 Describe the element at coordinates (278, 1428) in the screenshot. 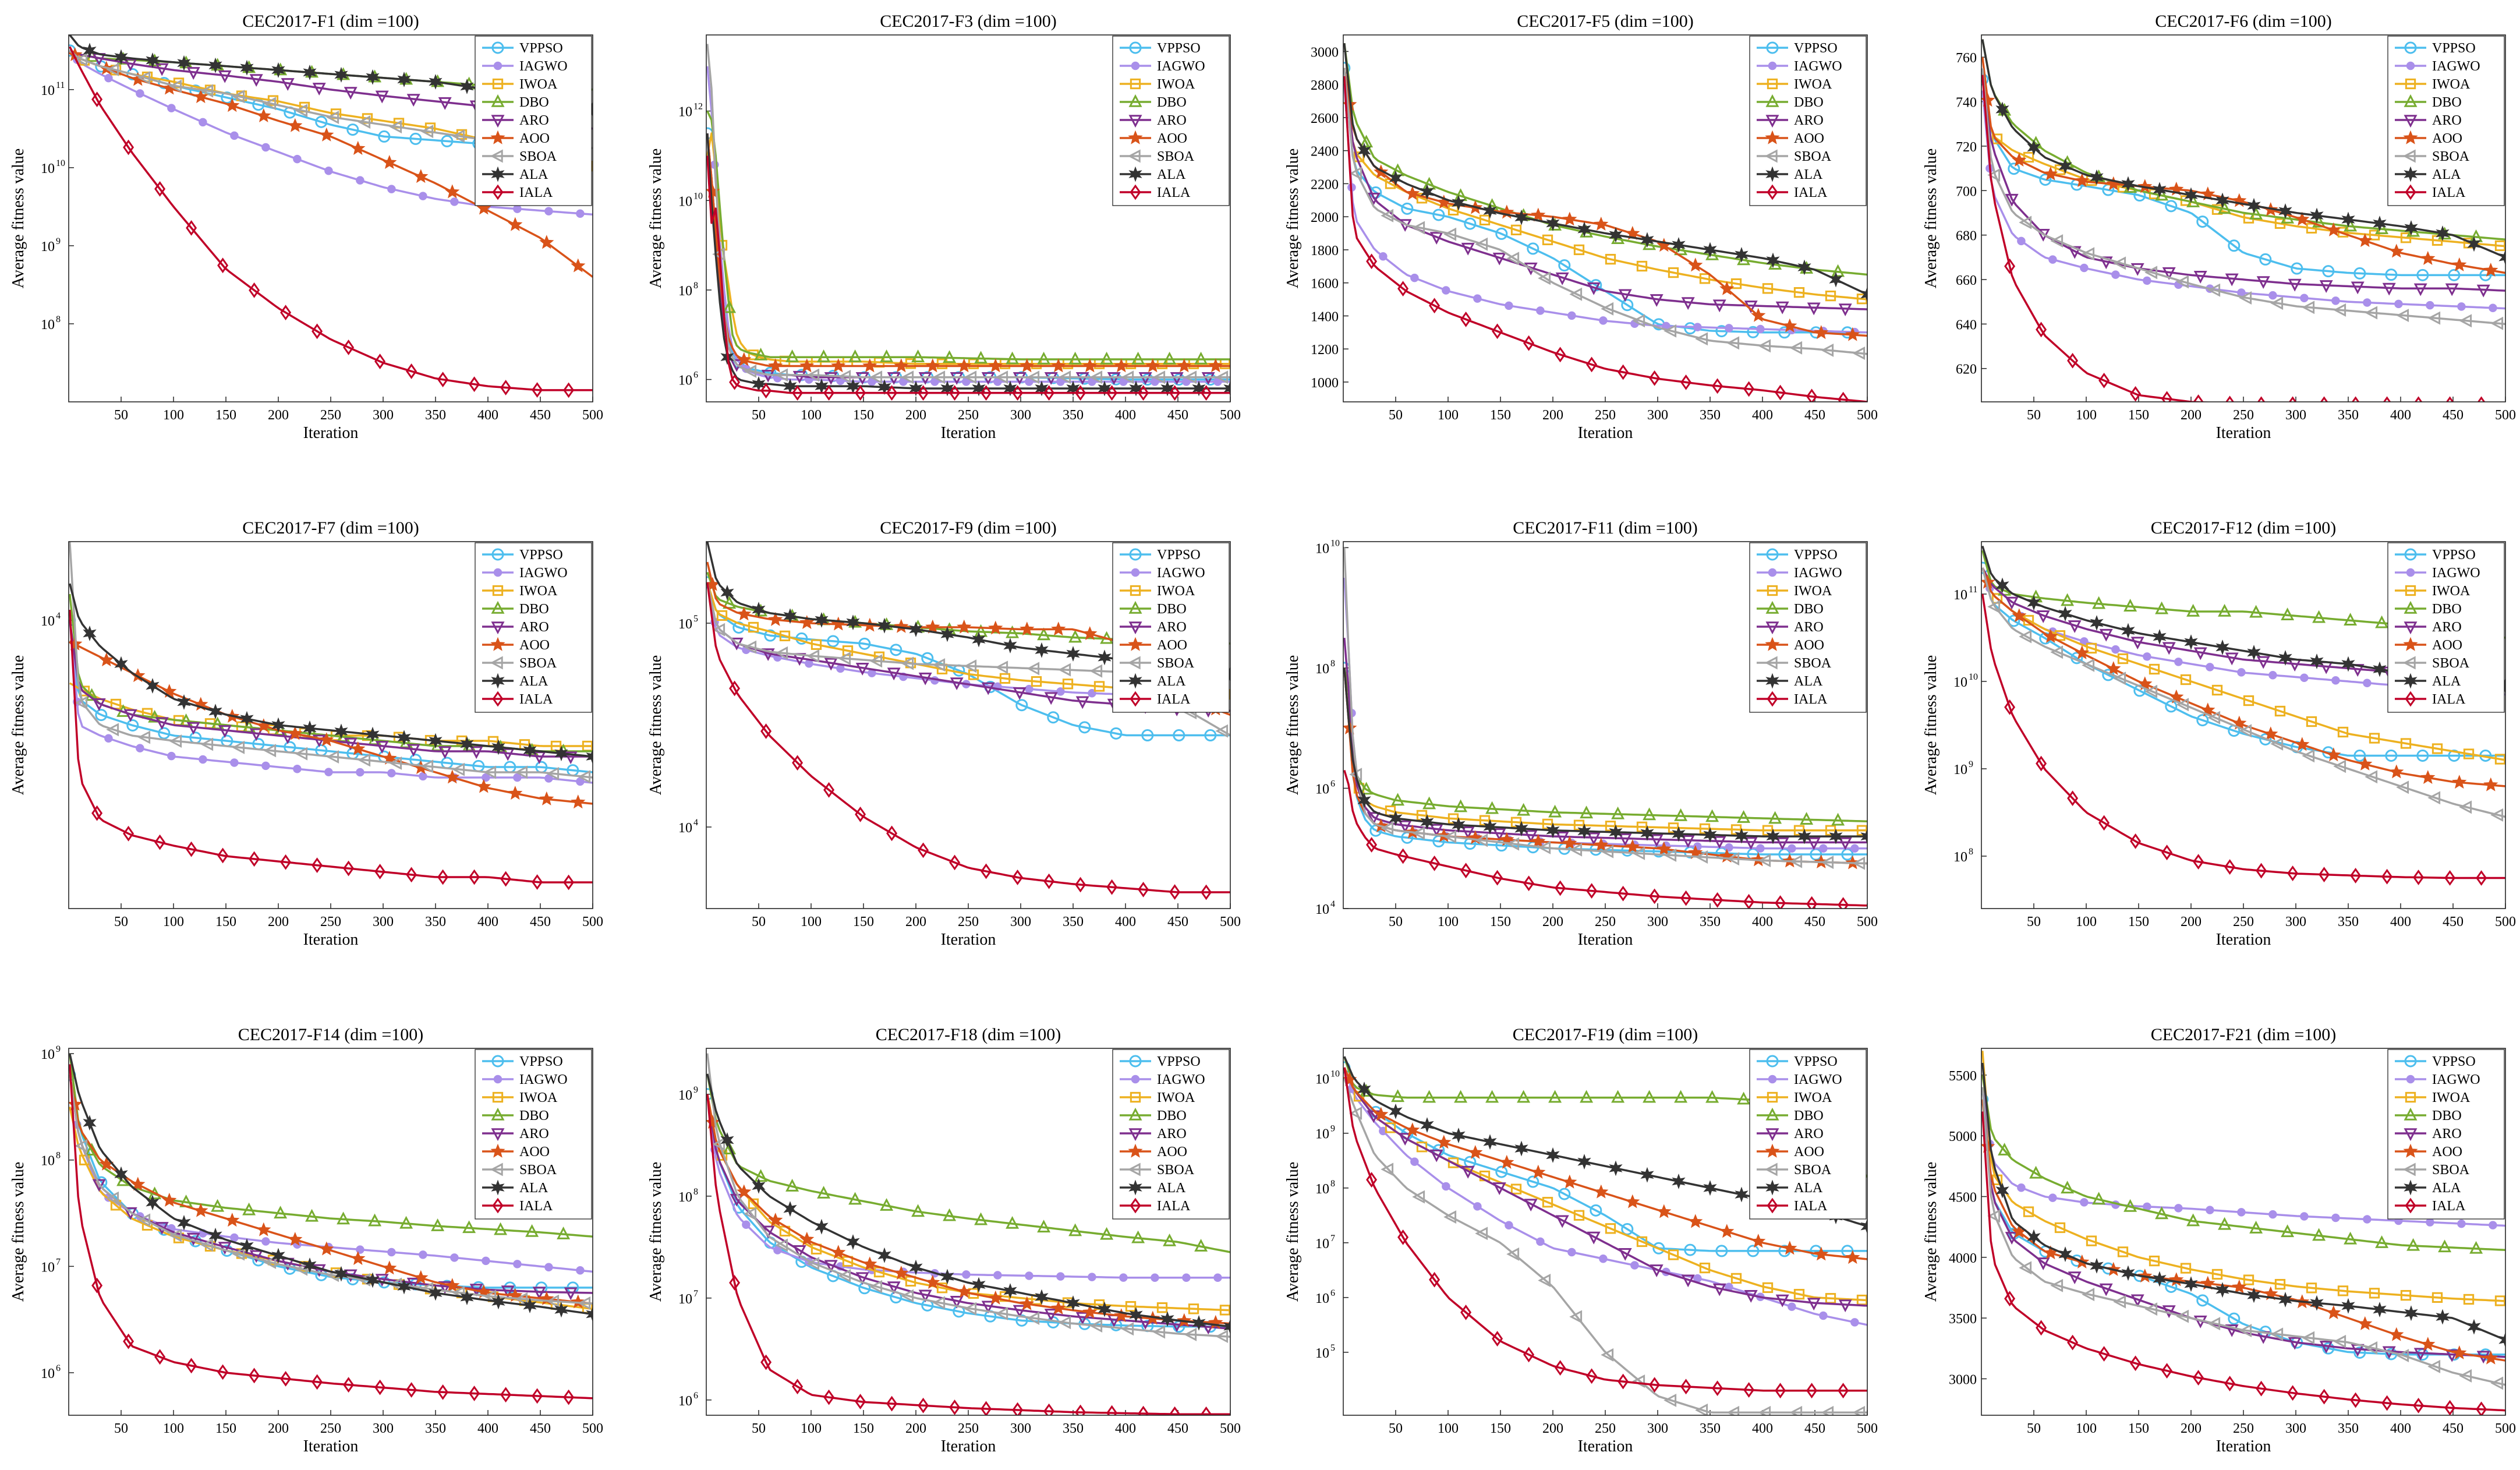

I see `x-tick-label: 200` at that location.